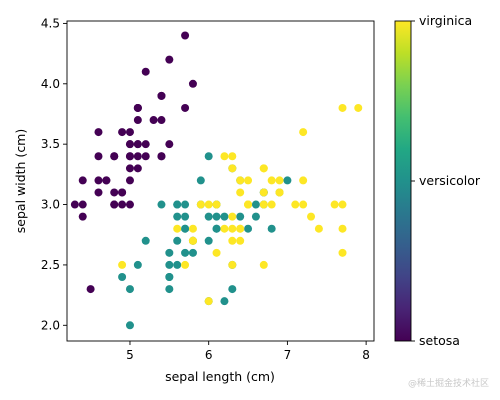 Image resolution: width=500 pixels, height=400 pixels. What do you see at coordinates (450, 180) in the screenshot?
I see `colorbar-label-versicolor: versicolor` at bounding box center [450, 180].